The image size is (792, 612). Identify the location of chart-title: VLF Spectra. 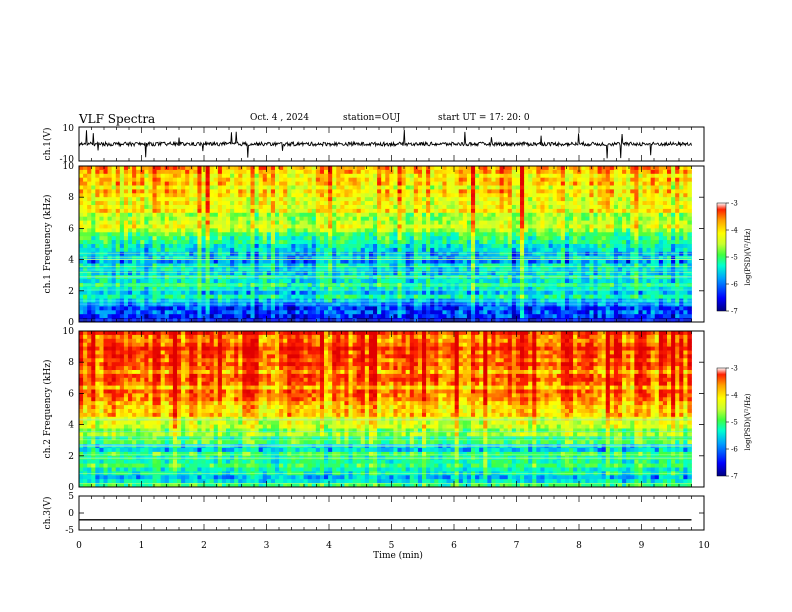
(117, 119).